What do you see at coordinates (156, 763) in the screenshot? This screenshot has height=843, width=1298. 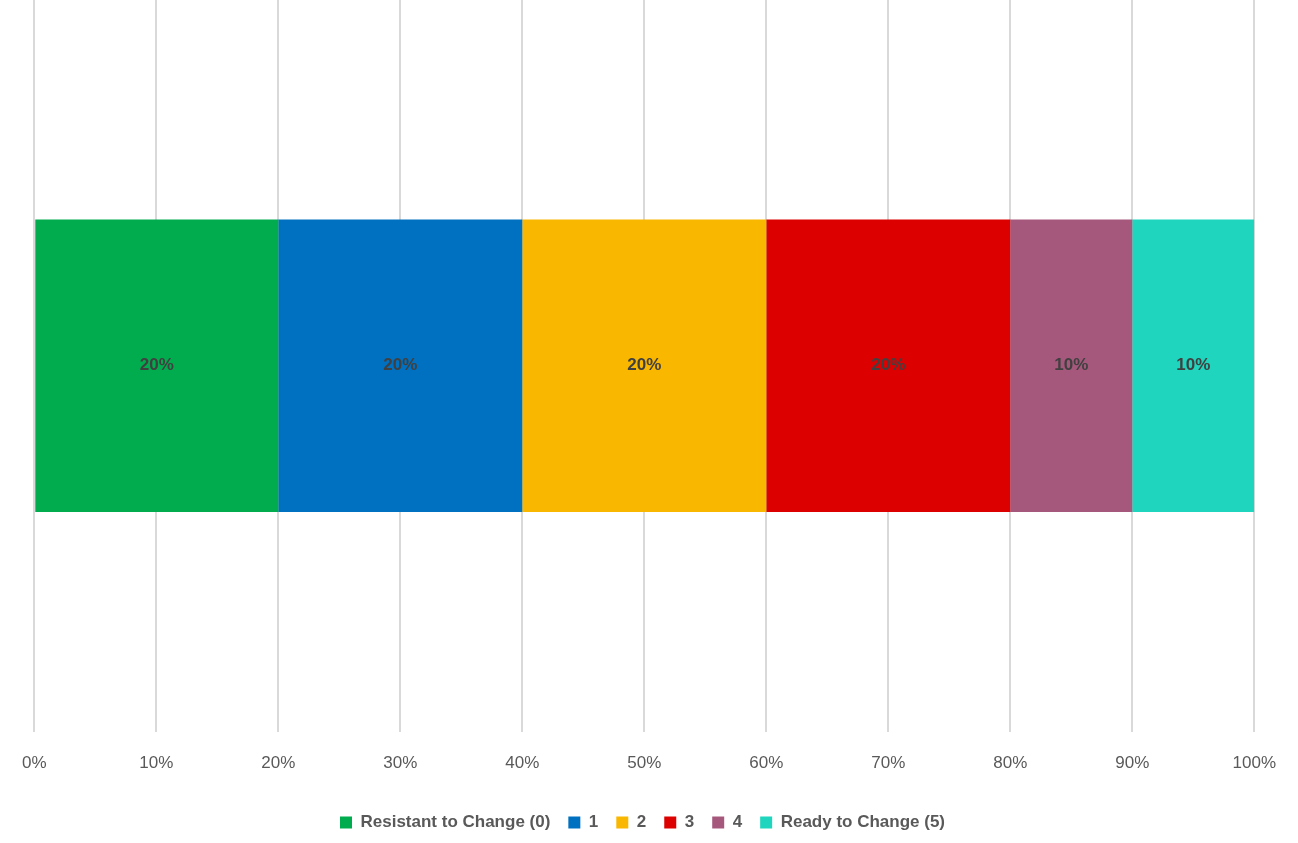 I see `x-tick-label: 10%` at bounding box center [156, 763].